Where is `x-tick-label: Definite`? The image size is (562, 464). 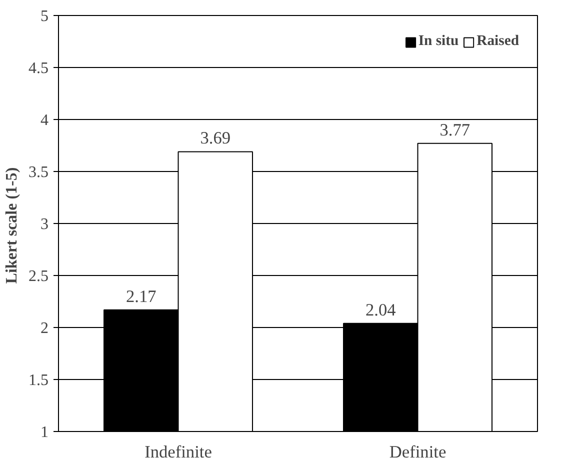 x-tick-label: Definite is located at coordinates (417, 452).